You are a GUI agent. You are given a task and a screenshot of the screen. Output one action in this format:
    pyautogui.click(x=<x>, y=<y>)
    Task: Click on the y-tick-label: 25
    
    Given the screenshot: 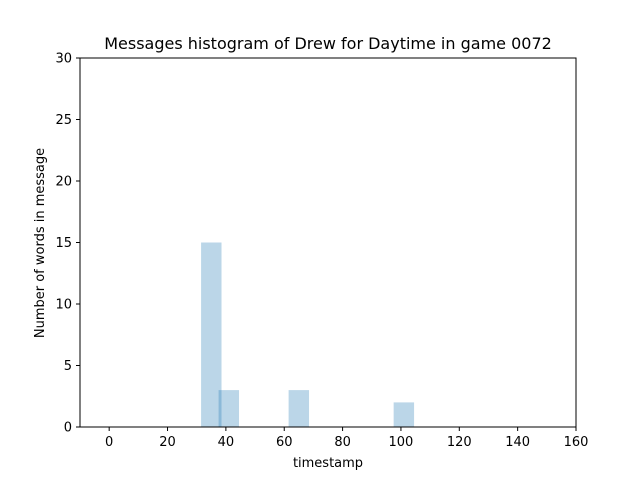 What is the action you would take?
    pyautogui.click(x=63, y=120)
    